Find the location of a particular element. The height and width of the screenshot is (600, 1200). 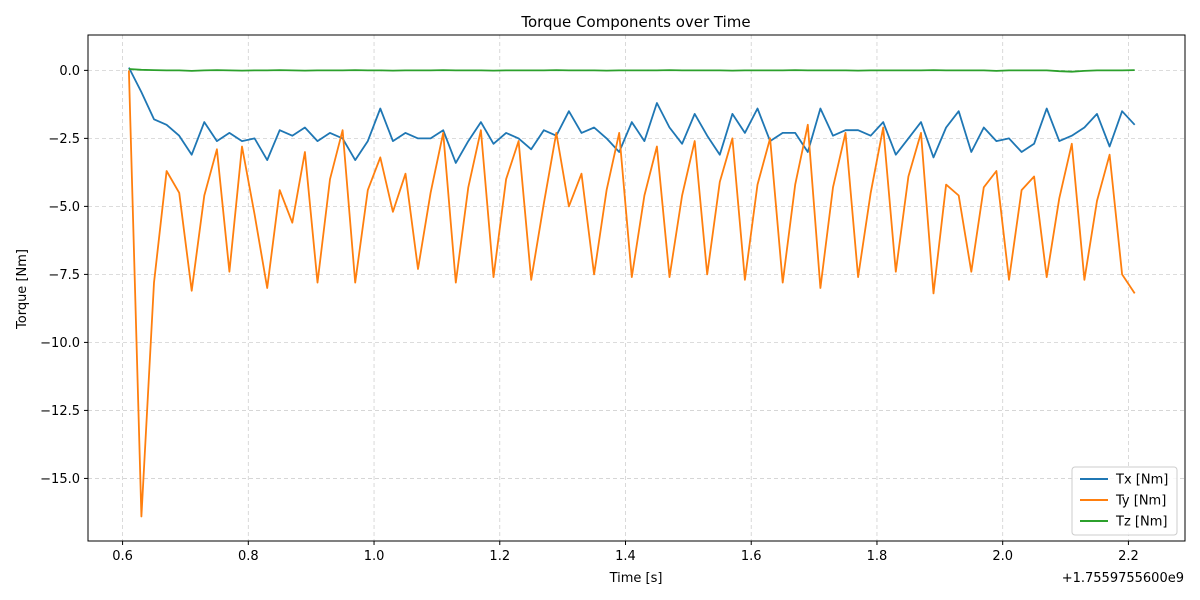

x-tick-label: 1.8 is located at coordinates (877, 556).